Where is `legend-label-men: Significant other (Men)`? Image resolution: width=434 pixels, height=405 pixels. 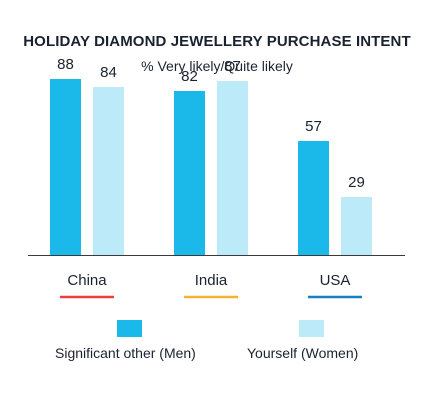
legend-label-men: Significant other (Men) is located at coordinates (125, 353).